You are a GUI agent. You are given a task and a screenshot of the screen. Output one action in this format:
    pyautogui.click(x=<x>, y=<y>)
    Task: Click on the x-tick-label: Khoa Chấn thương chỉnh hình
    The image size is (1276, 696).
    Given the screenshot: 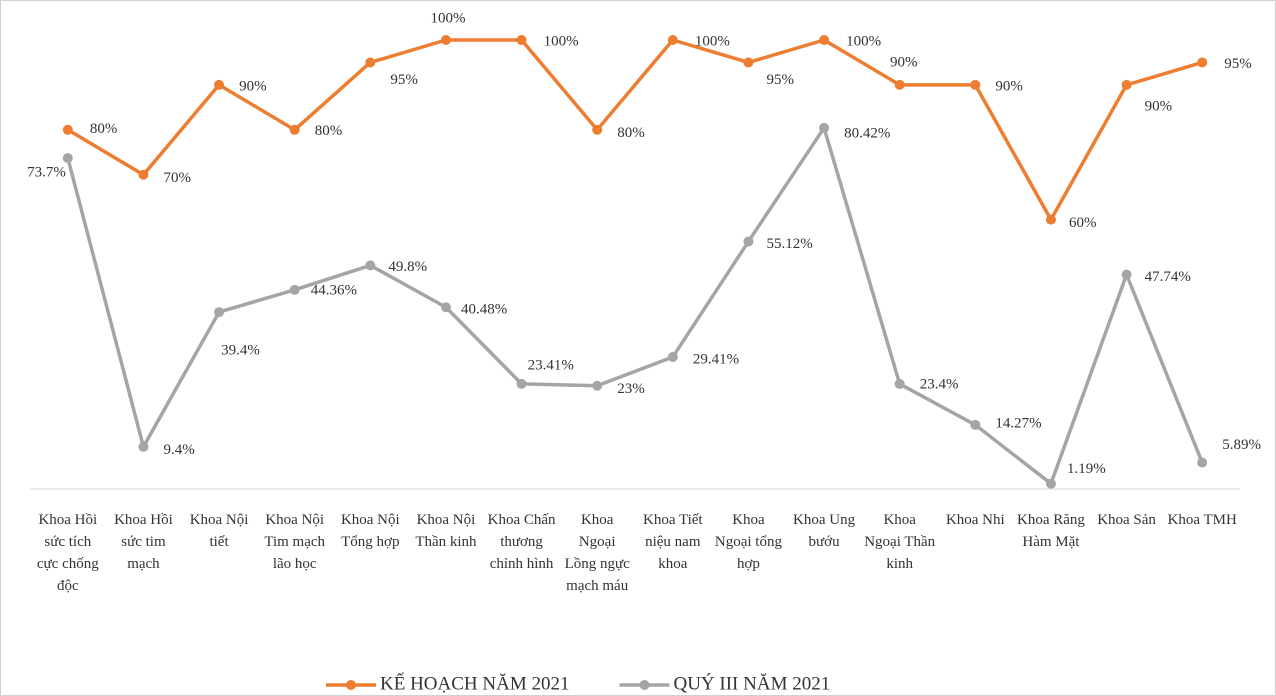 What is the action you would take?
    pyautogui.click(x=521, y=542)
    